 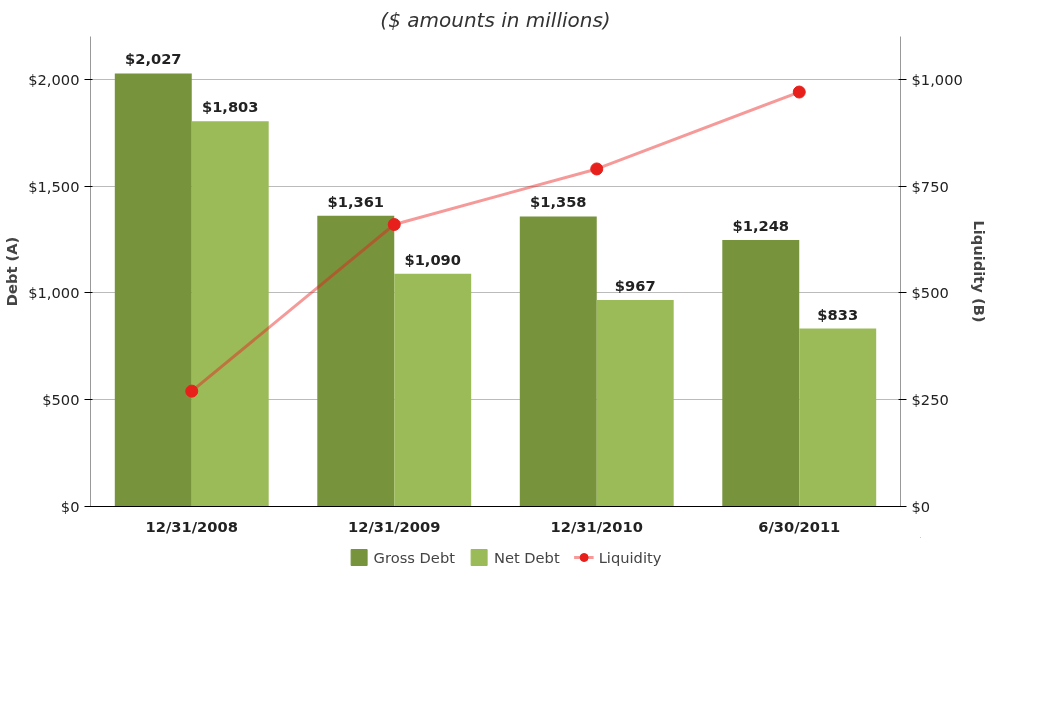 I want to click on x-tick-label: 12/31/2009, so click(x=394, y=526).